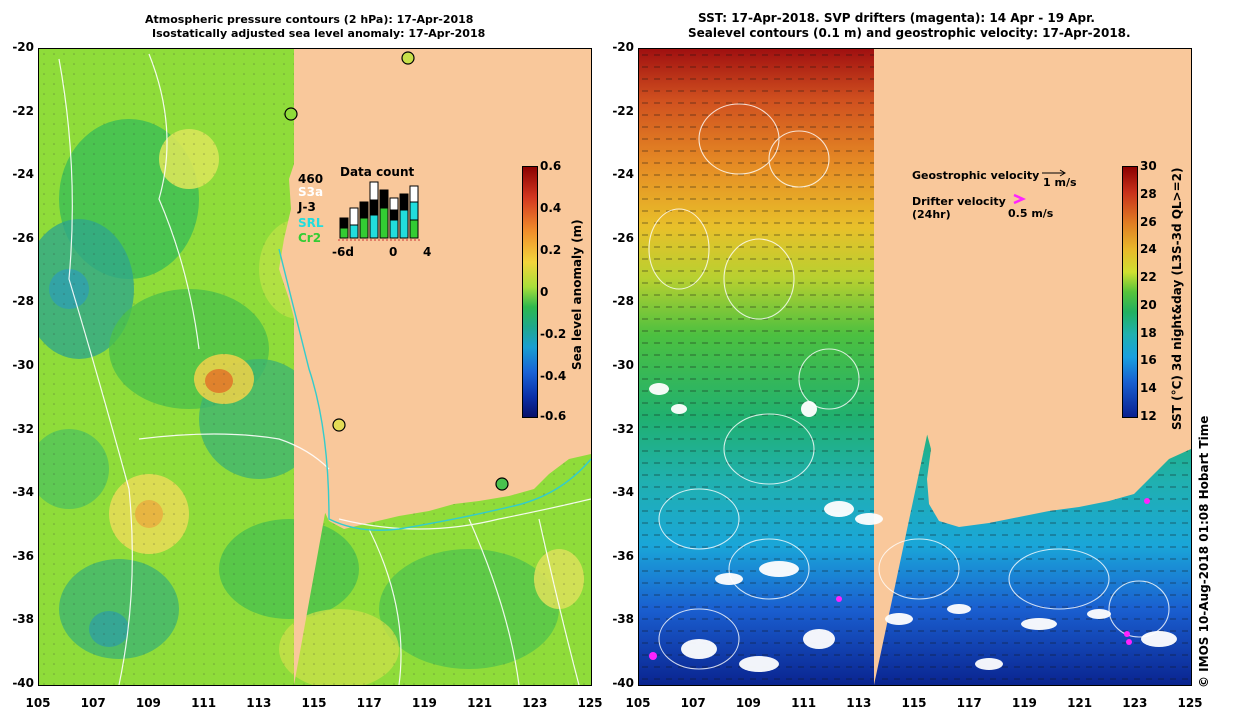  Describe the element at coordinates (1031, 213) in the screenshot. I see `drifter-scale-label: 0.5 m/s` at that location.